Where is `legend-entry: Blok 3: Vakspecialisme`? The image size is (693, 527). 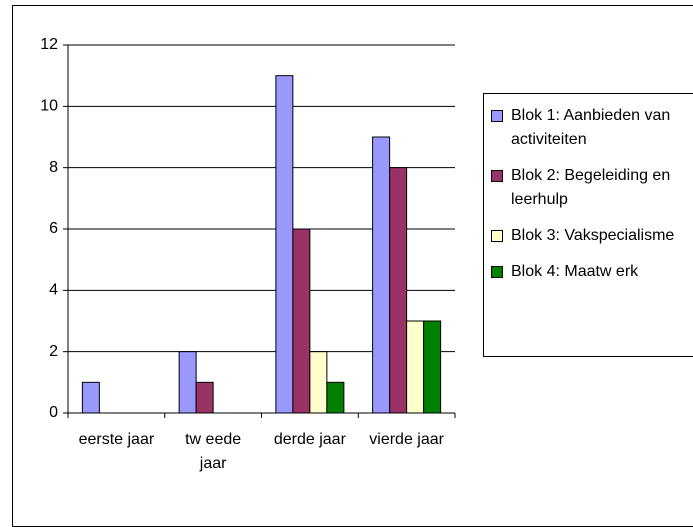
legend-entry: Blok 3: Vakspecialisme is located at coordinates (592, 236).